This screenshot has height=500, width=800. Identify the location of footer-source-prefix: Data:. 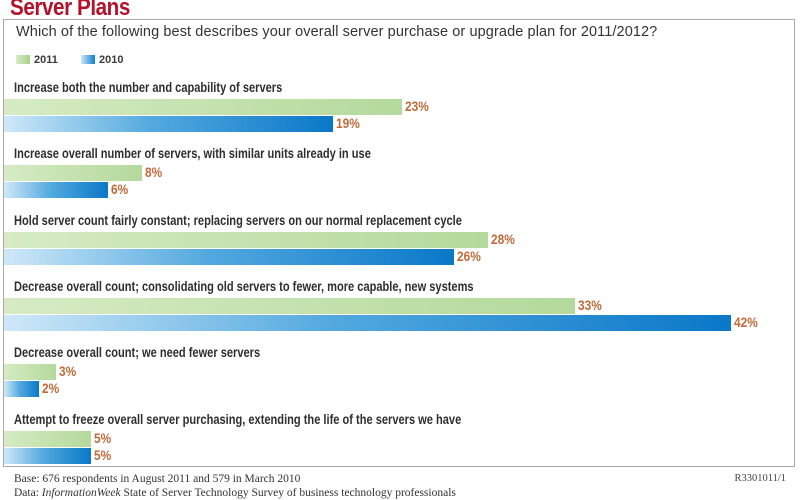
(28, 493).